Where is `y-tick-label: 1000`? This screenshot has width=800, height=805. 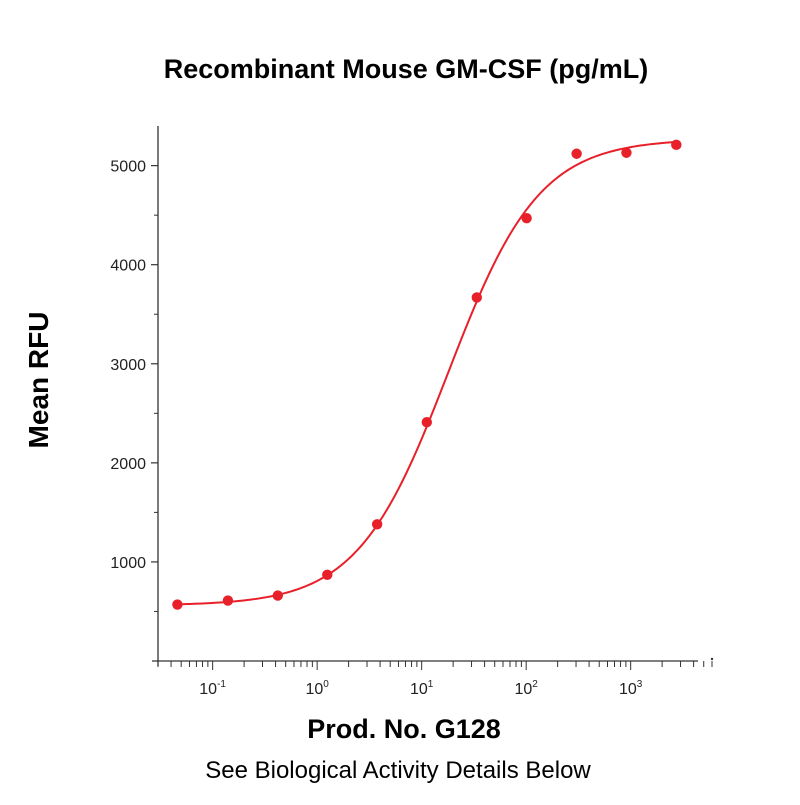 y-tick-label: 1000 is located at coordinates (128, 563).